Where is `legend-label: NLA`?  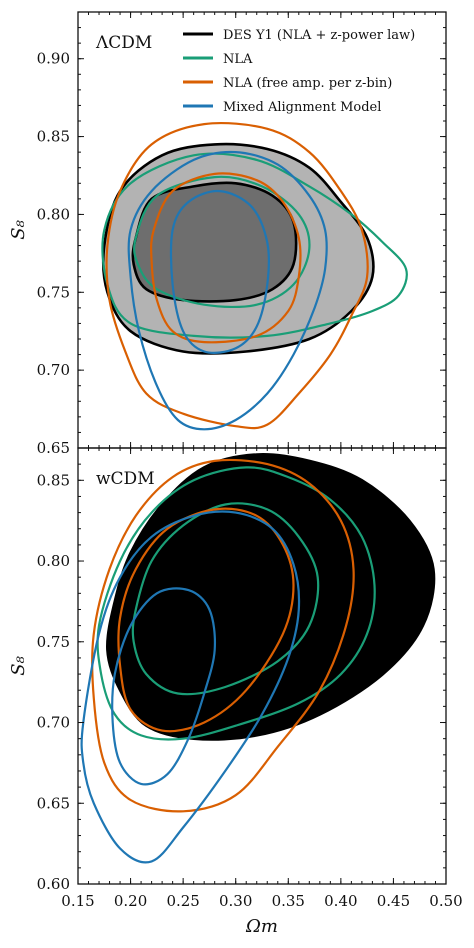 legend-label: NLA is located at coordinates (238, 59).